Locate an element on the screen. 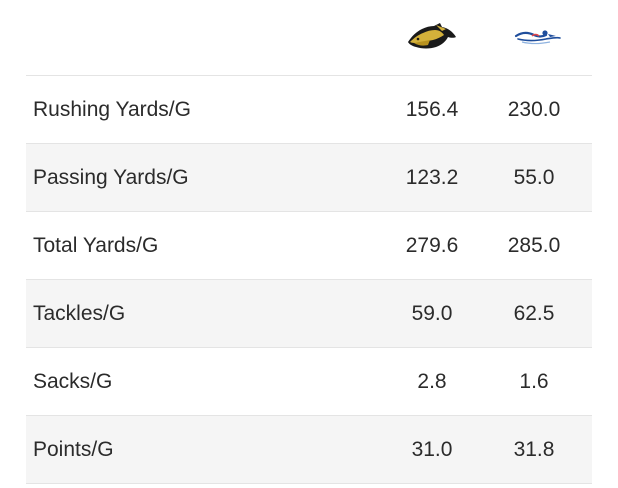 This screenshot has width=618, height=488. away-stat-value: 285.0 is located at coordinates (534, 245).